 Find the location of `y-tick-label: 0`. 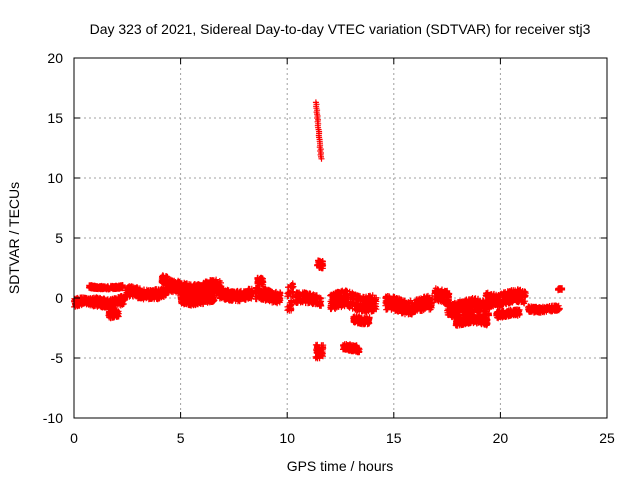

y-tick-label: 0 is located at coordinates (59, 298).